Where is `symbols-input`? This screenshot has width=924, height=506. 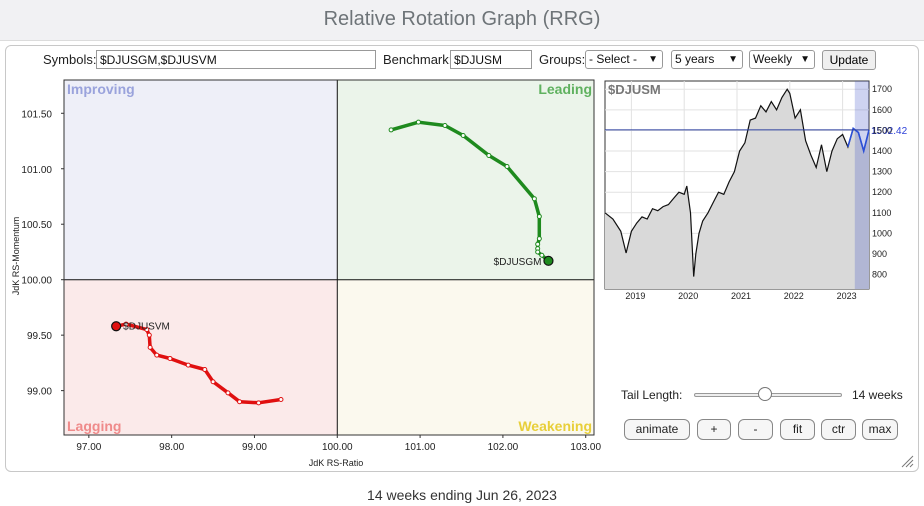
symbols-input is located at coordinates (236, 59).